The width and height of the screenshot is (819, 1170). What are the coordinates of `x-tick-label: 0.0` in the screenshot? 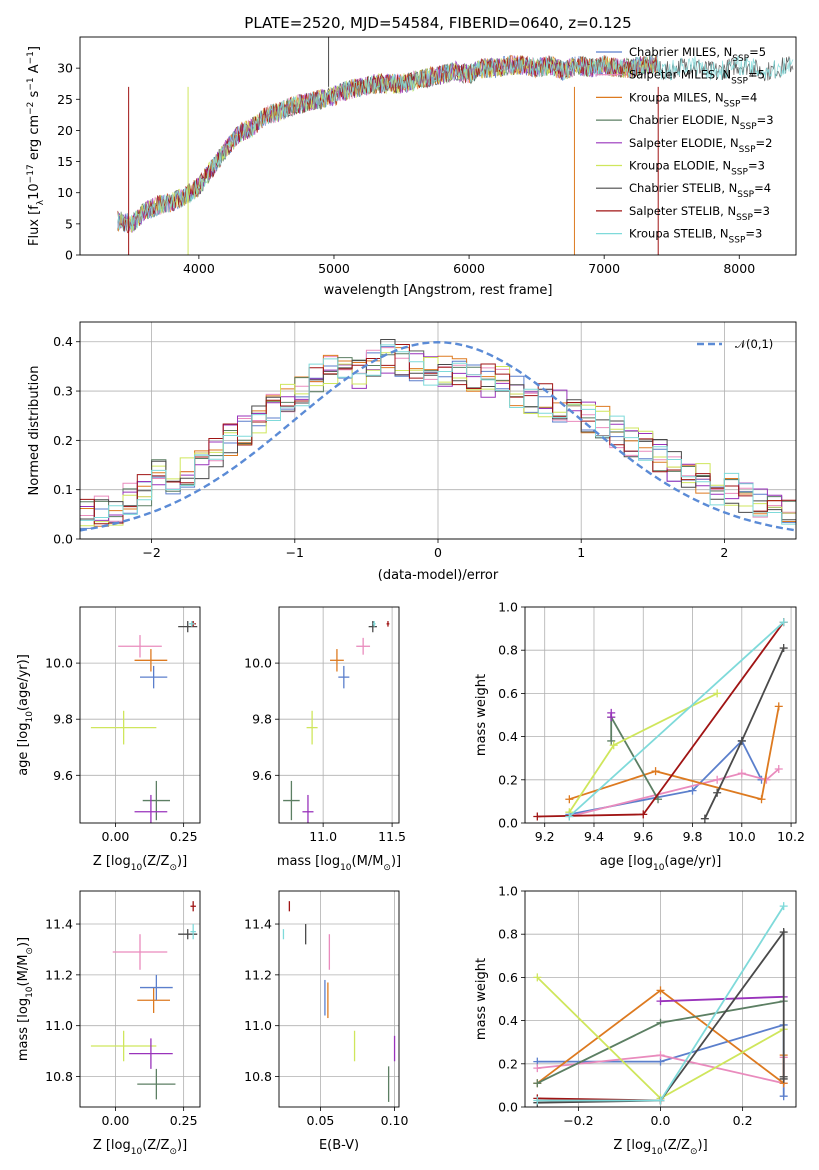 It's located at (661, 1120).